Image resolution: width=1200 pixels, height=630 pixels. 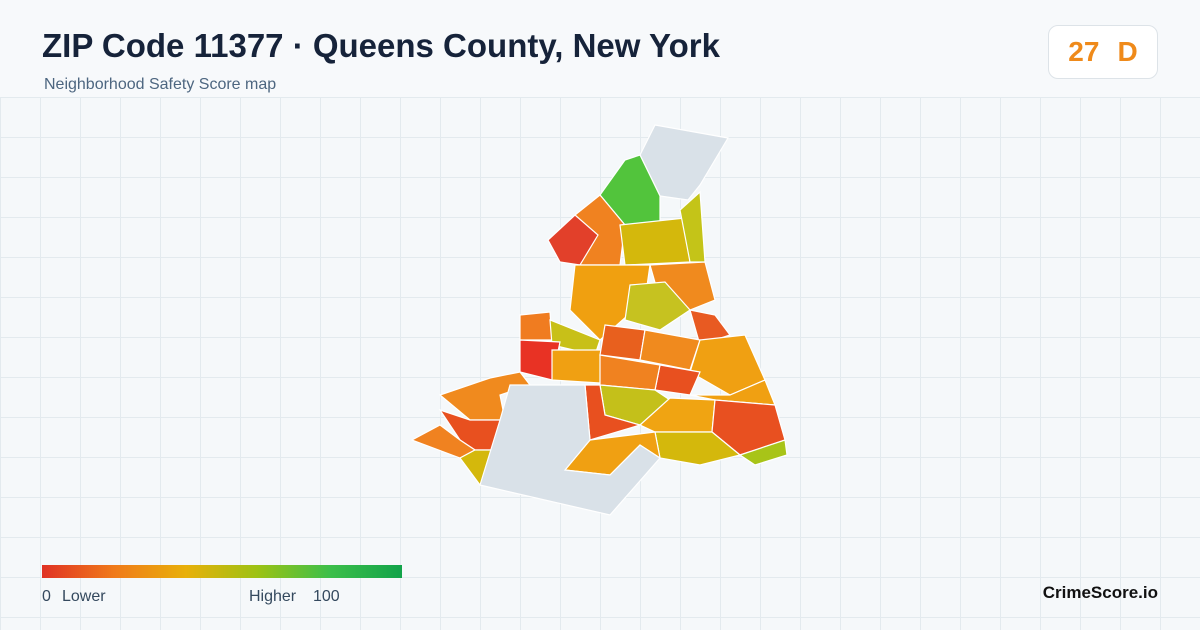 What do you see at coordinates (46, 596) in the screenshot?
I see `legend-min: 0` at bounding box center [46, 596].